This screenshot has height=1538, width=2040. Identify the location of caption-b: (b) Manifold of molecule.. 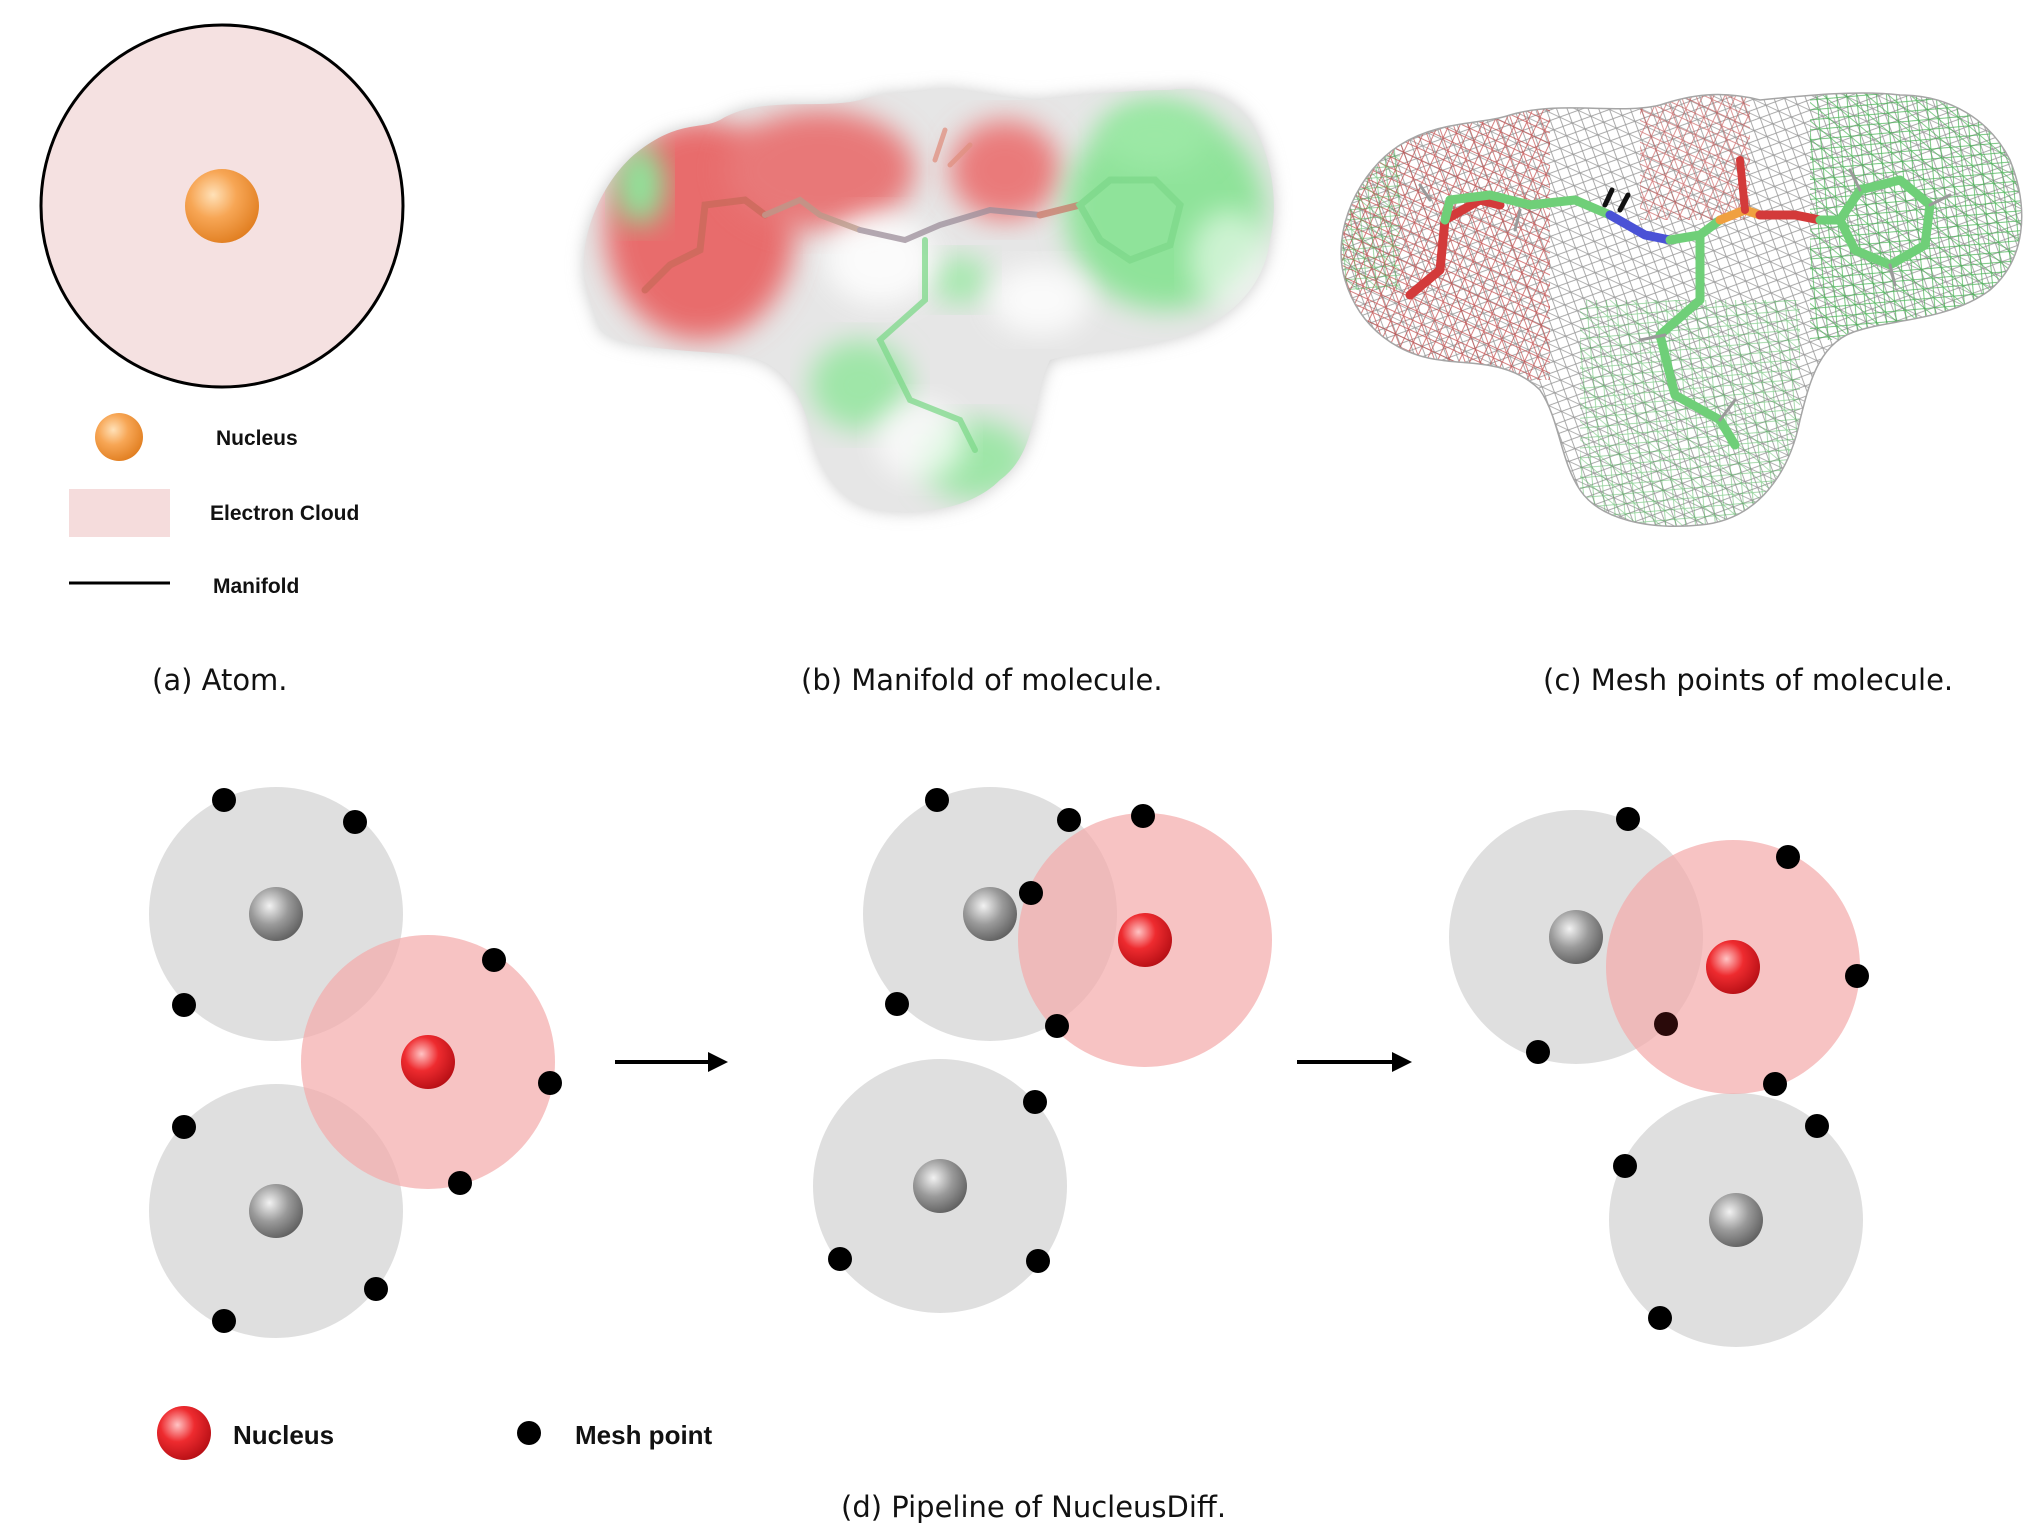
(982, 680).